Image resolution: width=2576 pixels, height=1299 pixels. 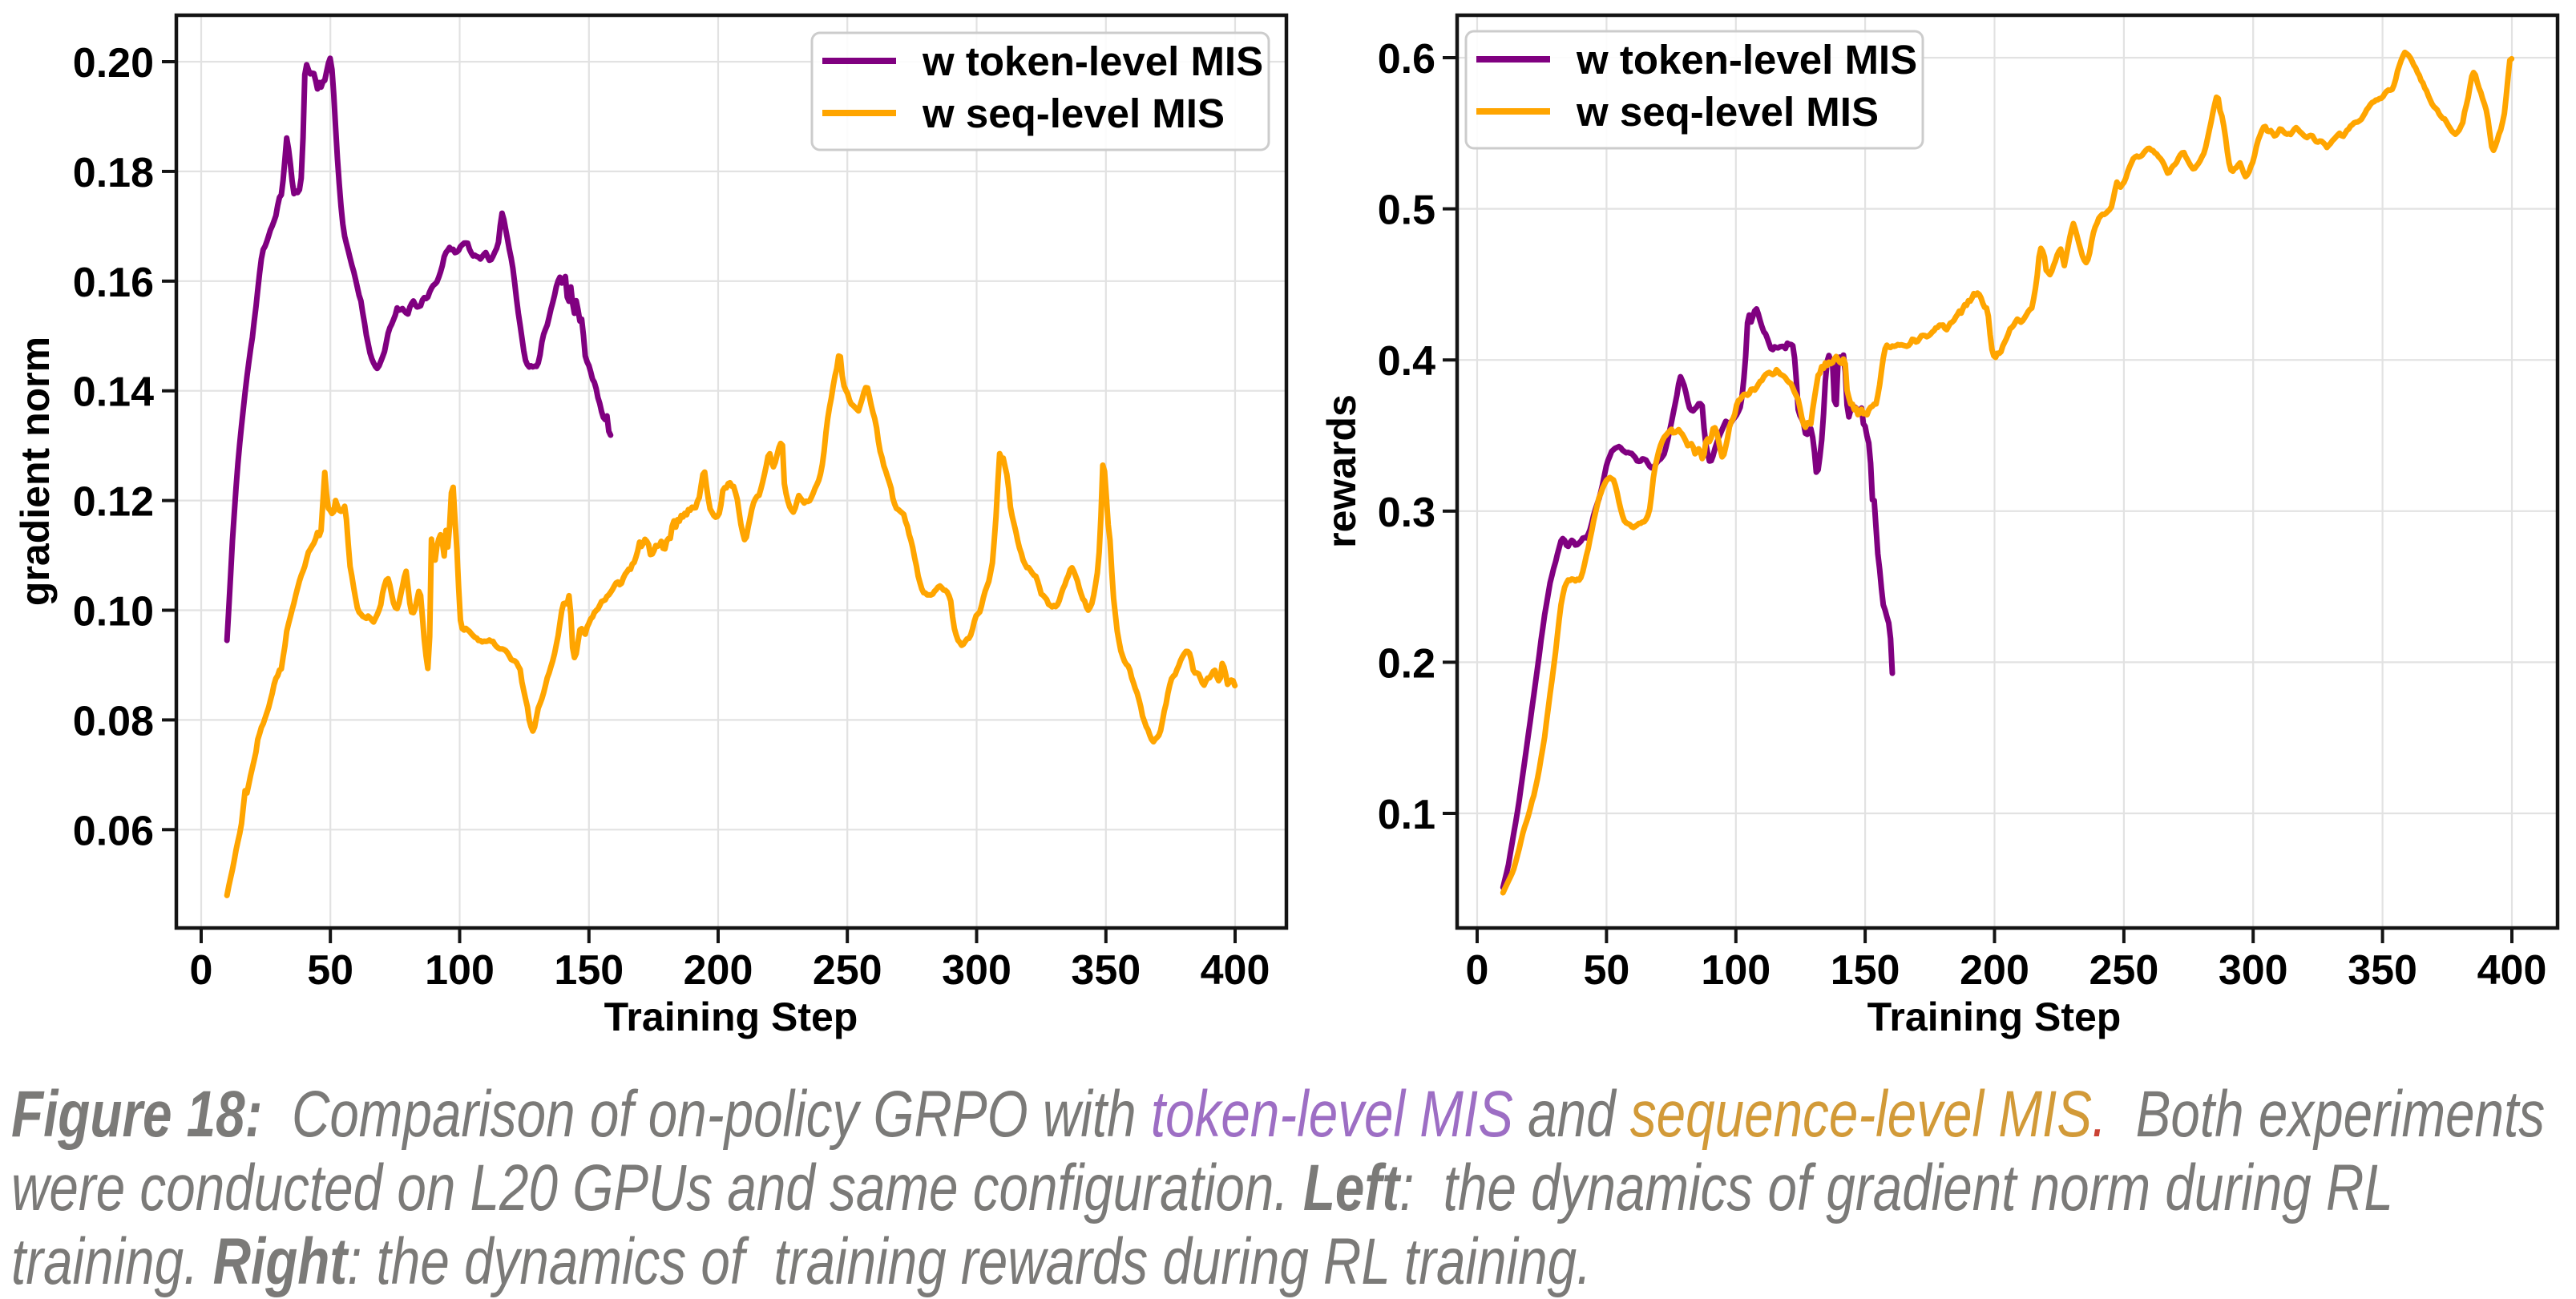 What do you see at coordinates (1407, 513) in the screenshot?
I see `svg-text: 0.3` at bounding box center [1407, 513].